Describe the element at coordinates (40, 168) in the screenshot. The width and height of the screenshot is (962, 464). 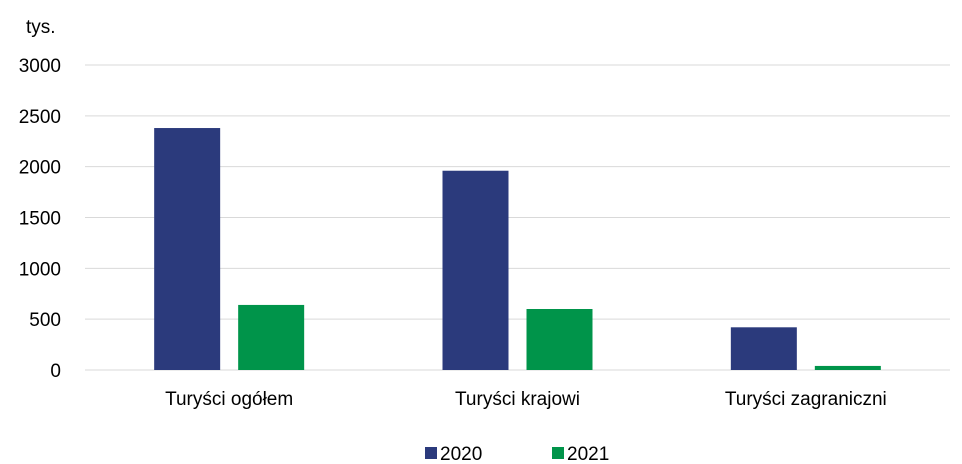
I see `y-tick-label: 2000` at that location.